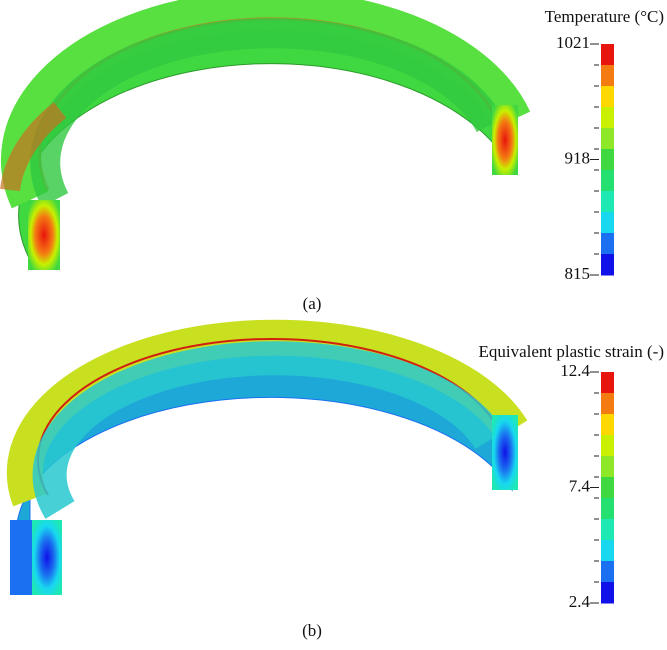 This screenshot has width=667, height=650. What do you see at coordinates (573, 42) in the screenshot?
I see `tick-label: 1021` at bounding box center [573, 42].